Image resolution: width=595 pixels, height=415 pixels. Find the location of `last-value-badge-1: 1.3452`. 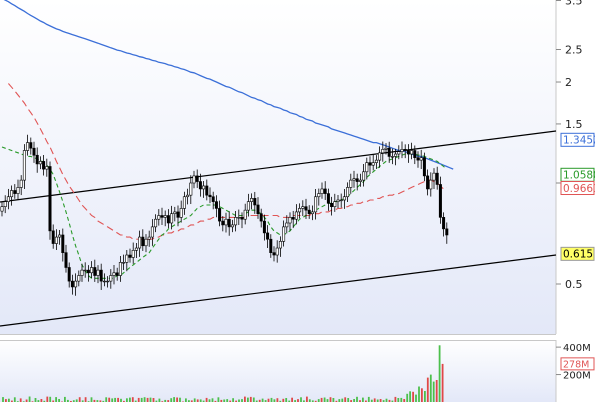

last-value-badge-1: 1.3452 is located at coordinates (577, 139).